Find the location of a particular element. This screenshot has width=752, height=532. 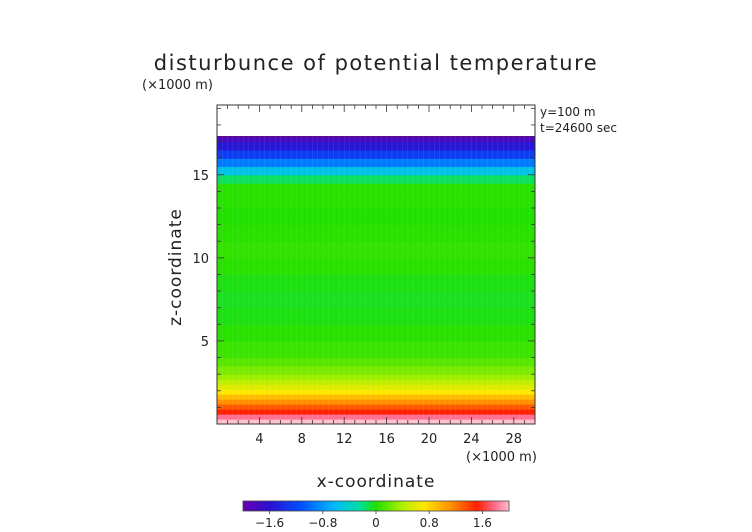

x-tick-label: 12 is located at coordinates (344, 439).